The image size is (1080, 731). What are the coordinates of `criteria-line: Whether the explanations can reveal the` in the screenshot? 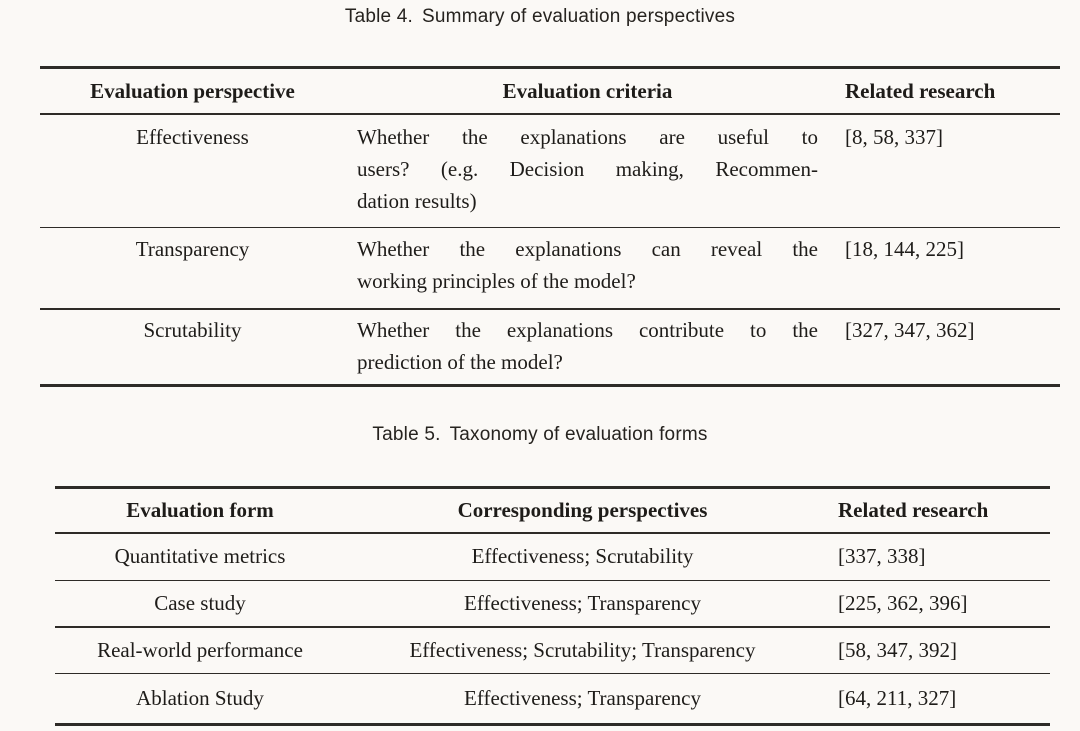 It's located at (587, 249).